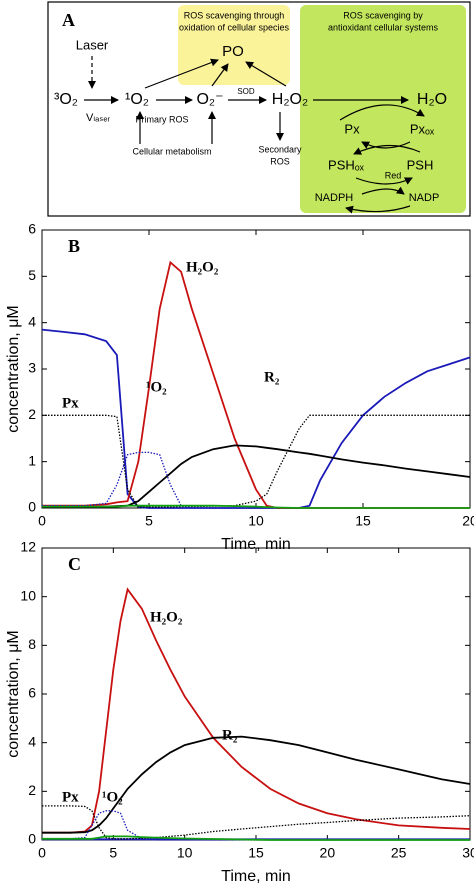 The height and width of the screenshot is (888, 474). What do you see at coordinates (98, 118) in the screenshot?
I see `node-label: Vₗₐₛₑᵣ` at bounding box center [98, 118].